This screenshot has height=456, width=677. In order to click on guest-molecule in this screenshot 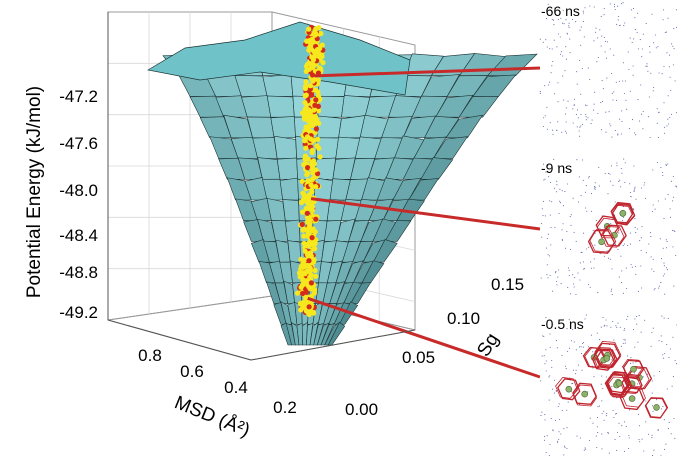, I will do `click(585, 394)`.